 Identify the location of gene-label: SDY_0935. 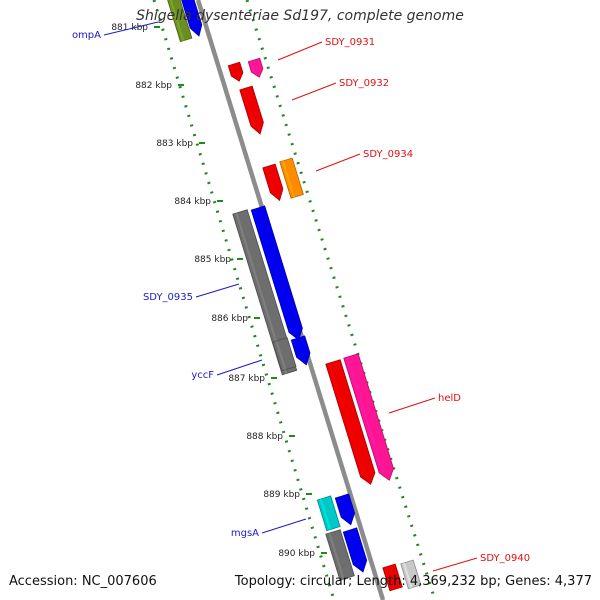
(168, 297).